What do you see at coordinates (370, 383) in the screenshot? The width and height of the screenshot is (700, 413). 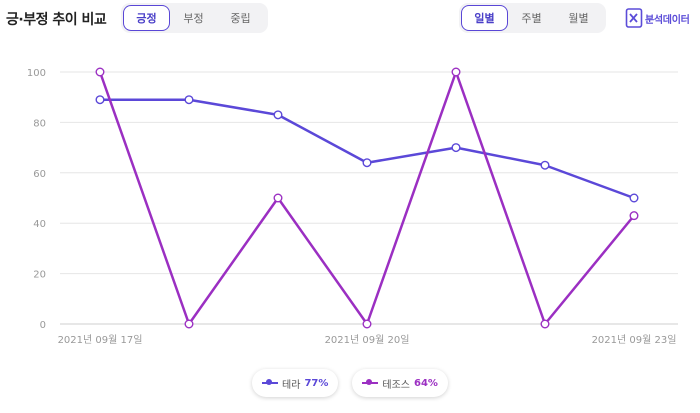 I see `legend-swatch-tezos` at bounding box center [370, 383].